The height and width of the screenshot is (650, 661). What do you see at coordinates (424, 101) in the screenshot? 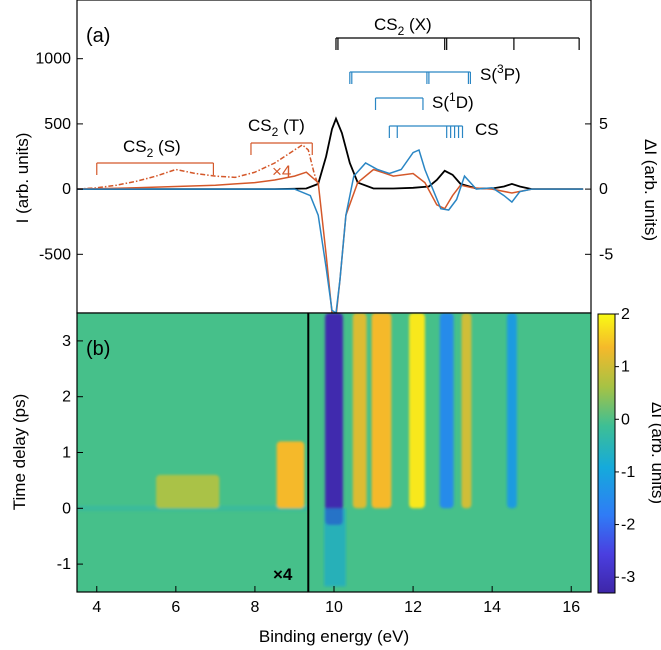
I see `annotation-bracket-2: S(1D)` at bounding box center [424, 101].